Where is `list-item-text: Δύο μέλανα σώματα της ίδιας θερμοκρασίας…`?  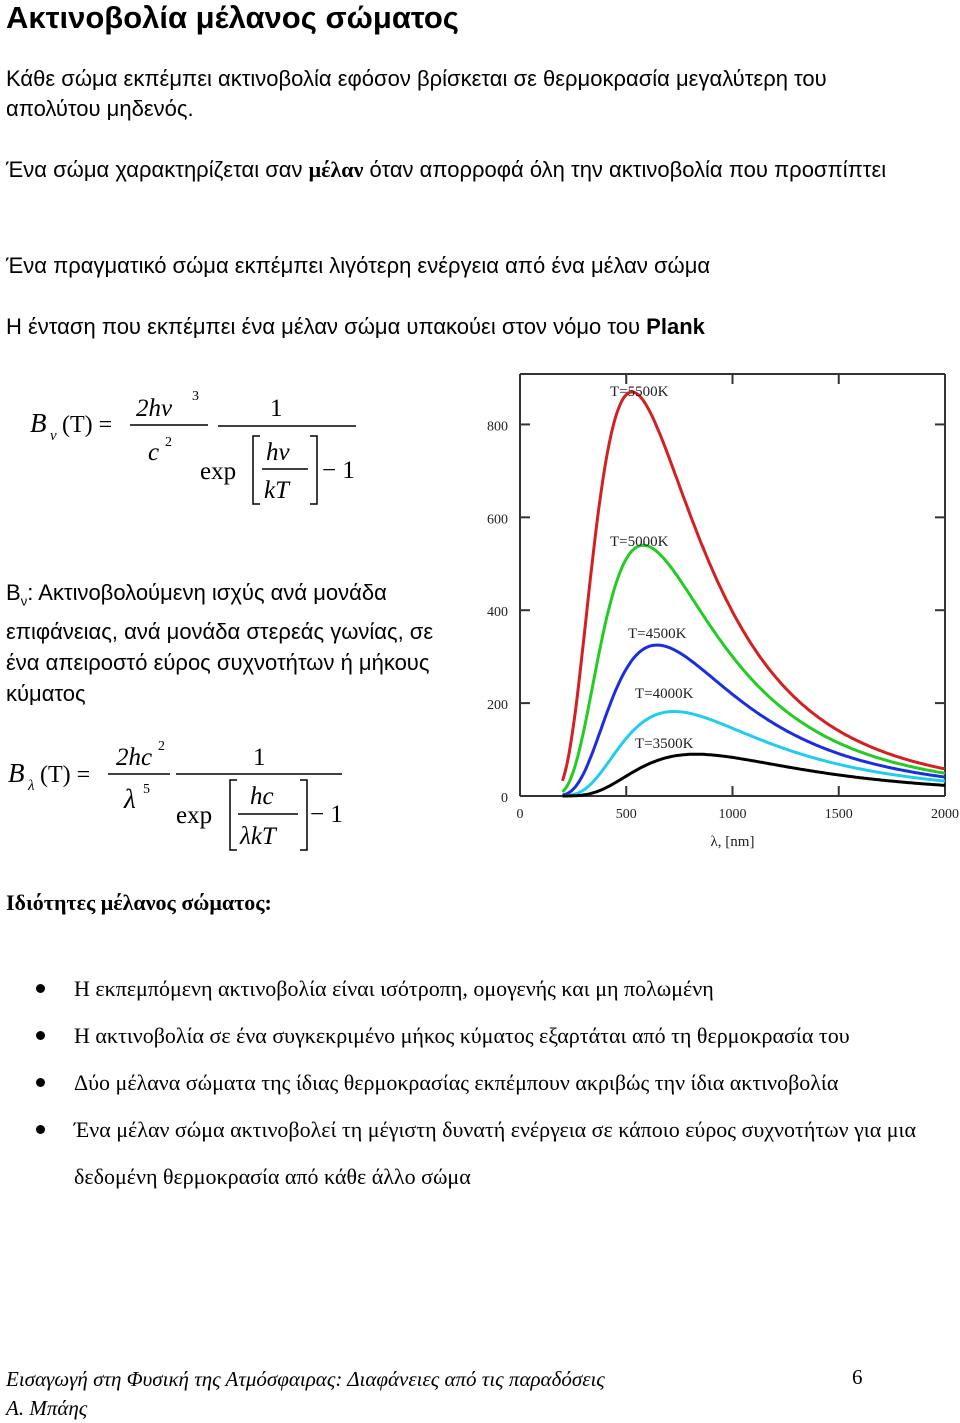 list-item-text: Δύο μέλανα σώματα της ίδιας θερμοκρασίας… is located at coordinates (456, 1082).